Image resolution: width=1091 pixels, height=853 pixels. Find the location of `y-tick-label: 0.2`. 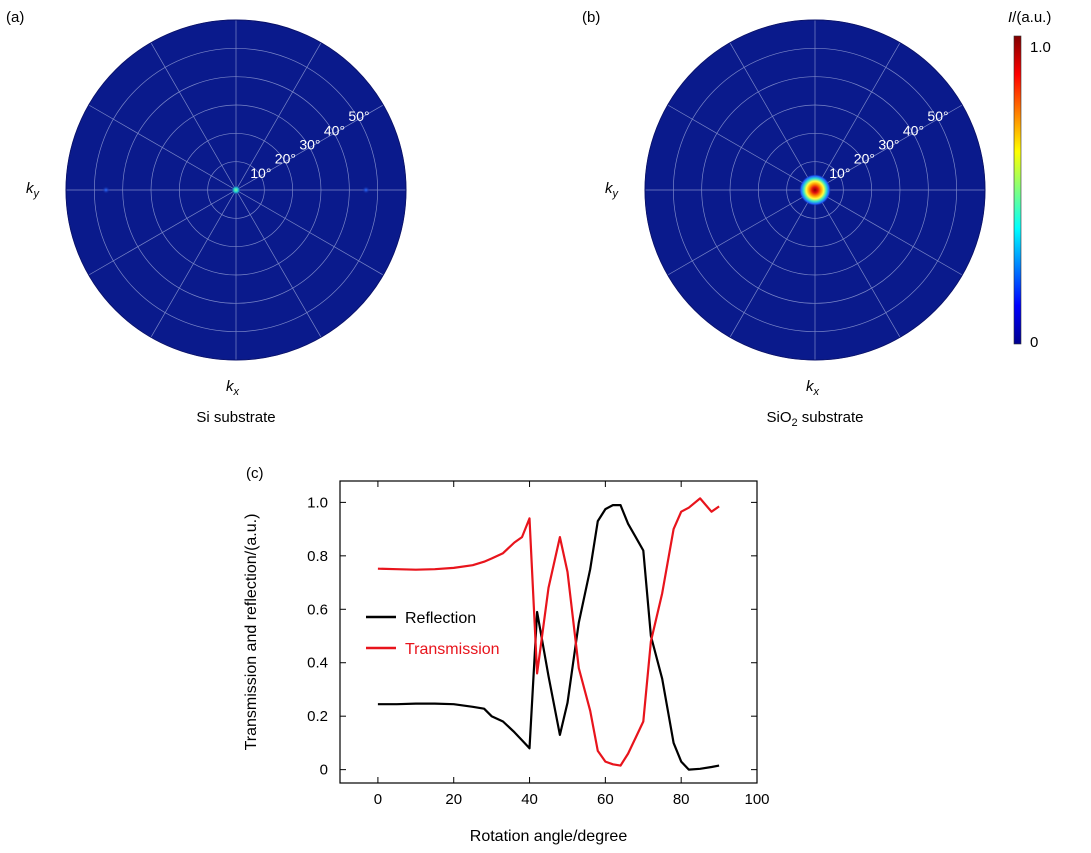

y-tick-label: 0.2 is located at coordinates (317, 716).